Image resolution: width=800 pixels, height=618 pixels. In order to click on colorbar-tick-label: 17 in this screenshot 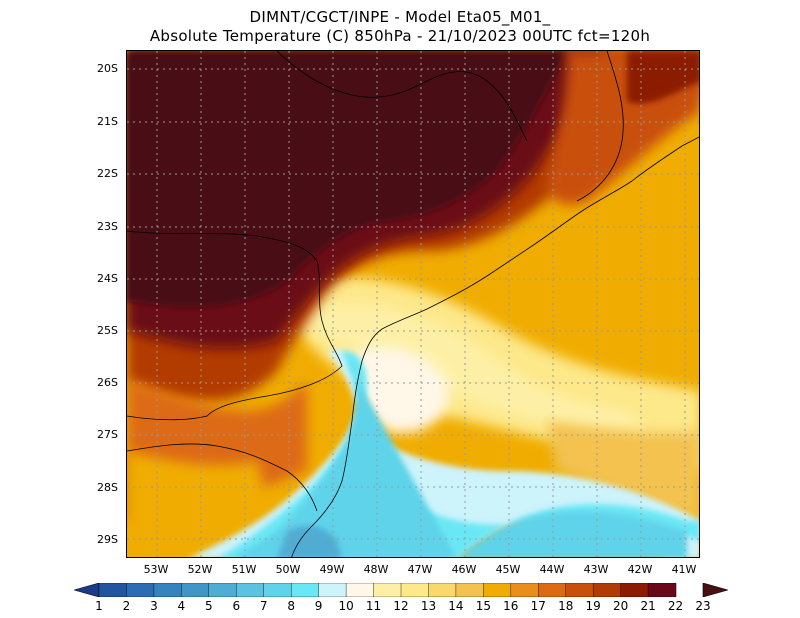, I will do `click(538, 606)`.